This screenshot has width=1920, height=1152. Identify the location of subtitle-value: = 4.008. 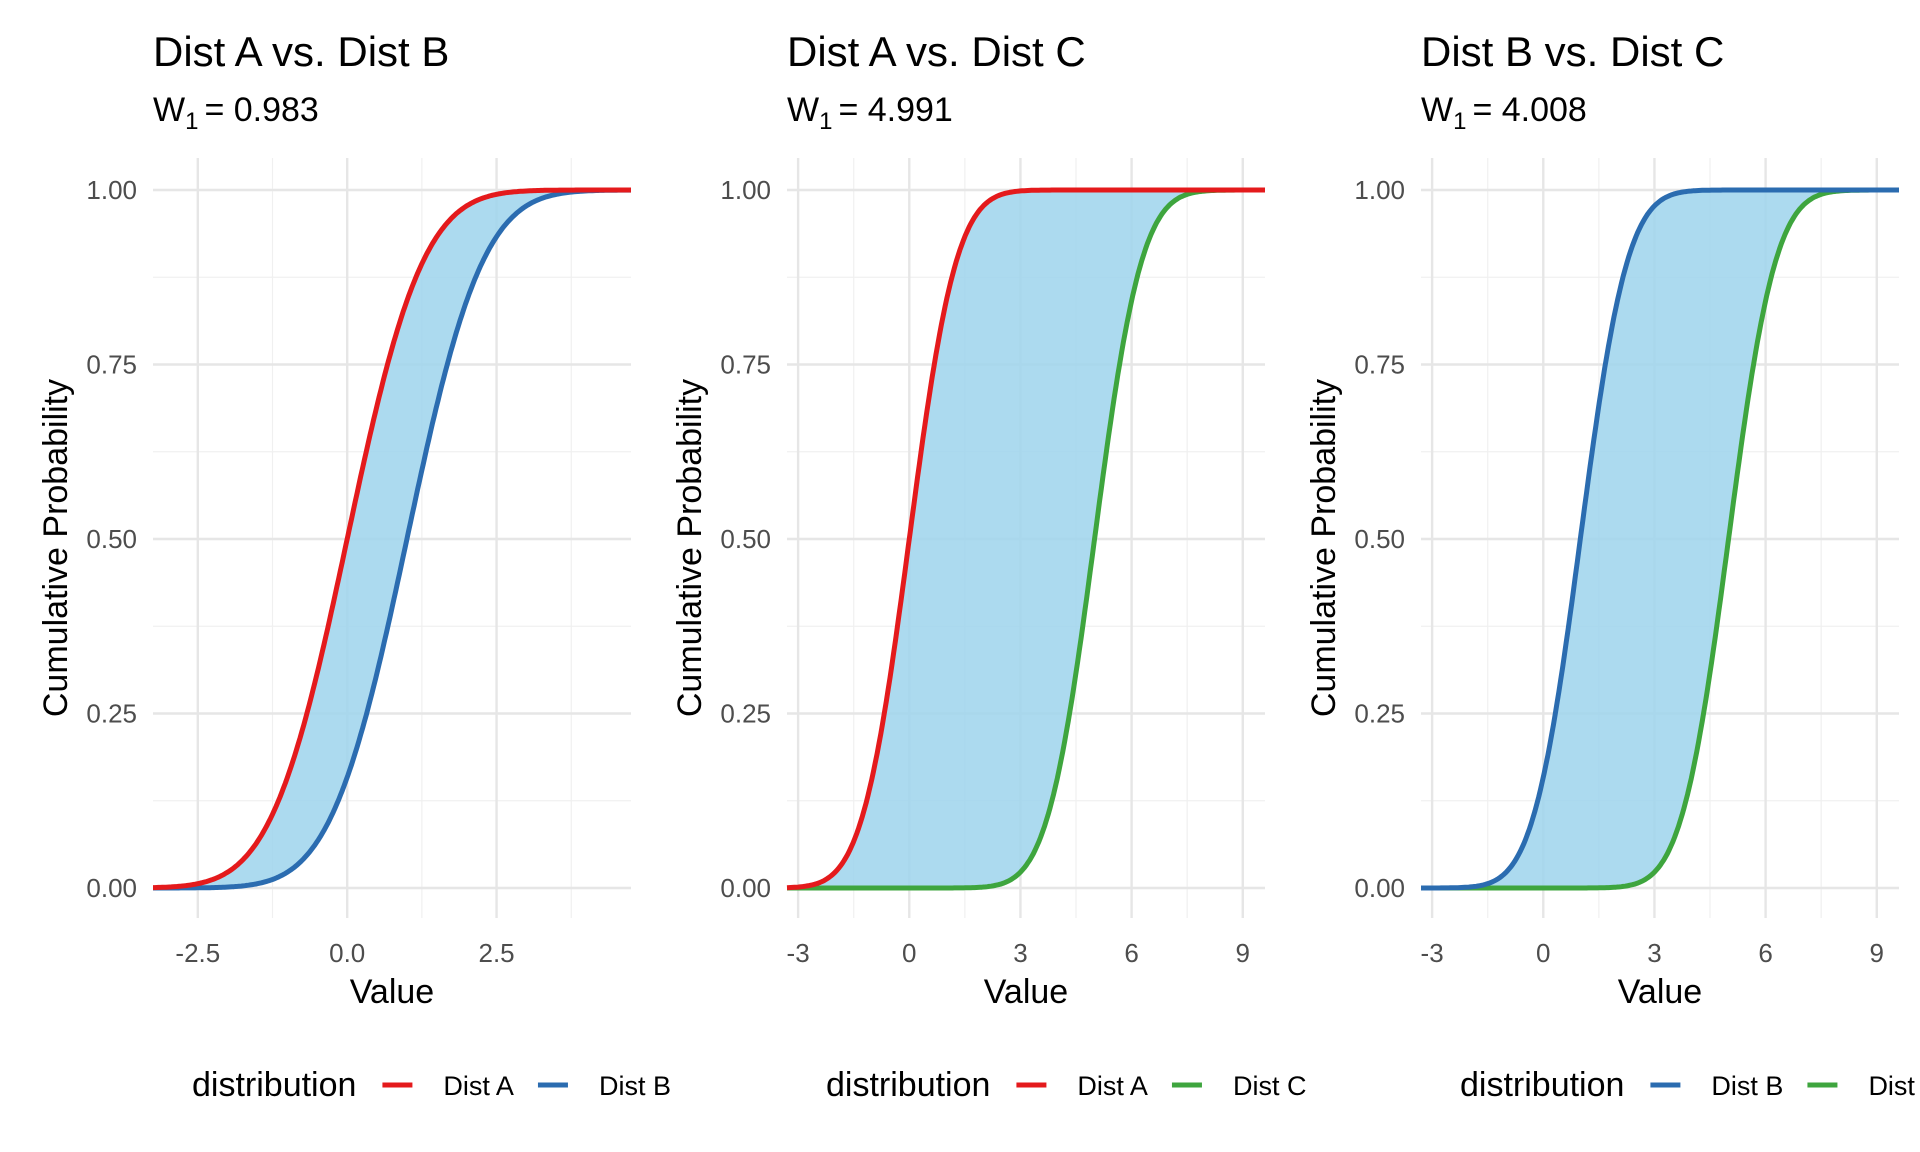
(1529, 110).